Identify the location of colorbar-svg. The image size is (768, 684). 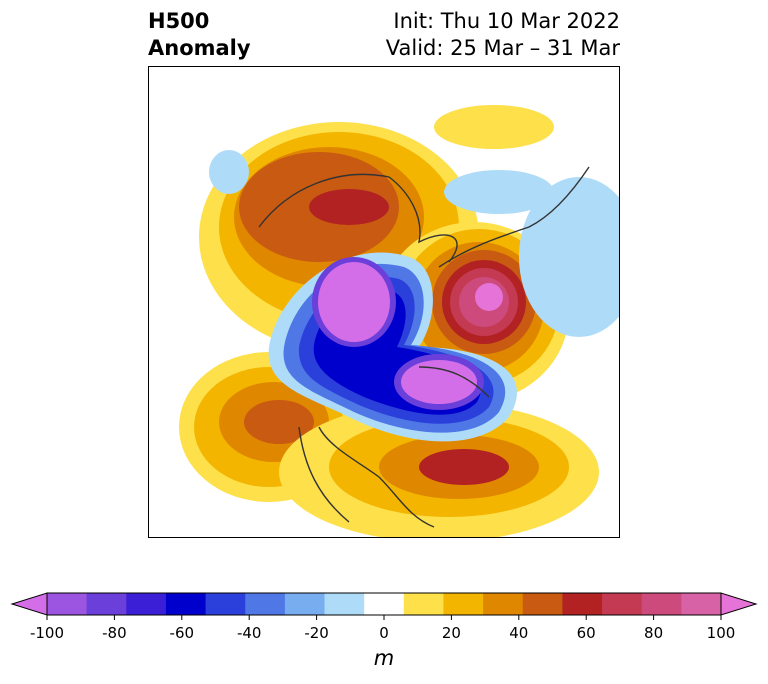
(384, 606).